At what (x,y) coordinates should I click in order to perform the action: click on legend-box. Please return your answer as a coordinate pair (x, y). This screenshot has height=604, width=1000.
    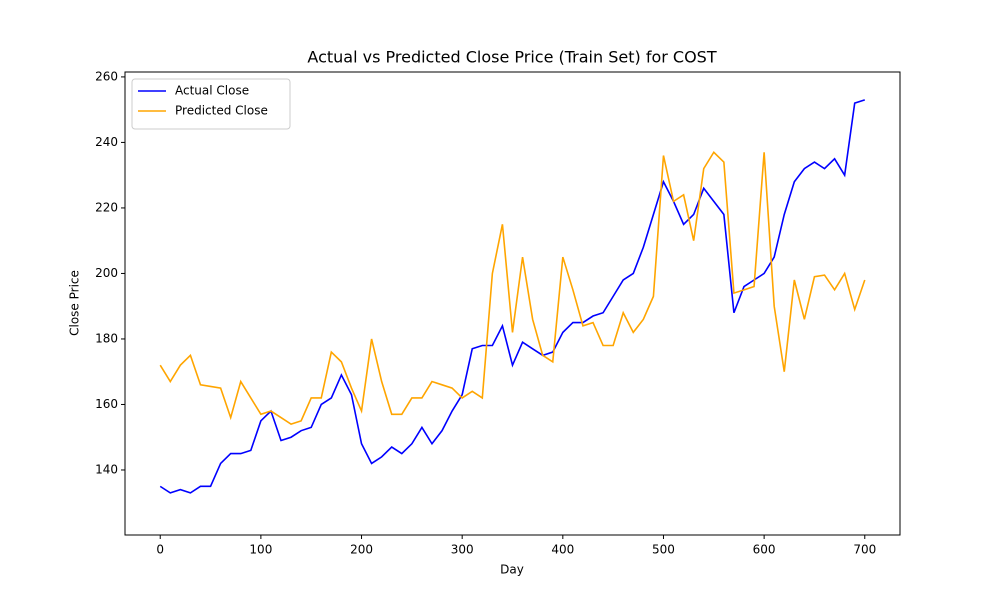
    Looking at the image, I should click on (211, 104).